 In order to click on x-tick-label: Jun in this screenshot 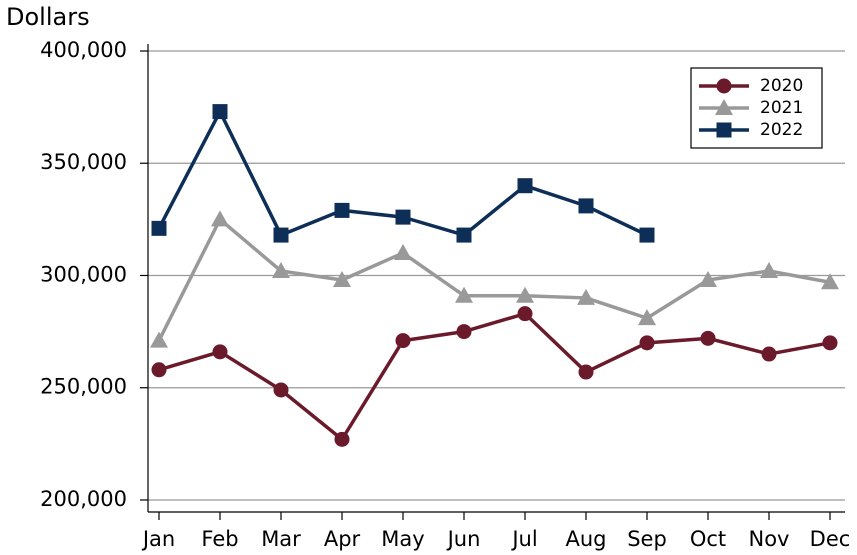, I will do `click(463, 539)`.